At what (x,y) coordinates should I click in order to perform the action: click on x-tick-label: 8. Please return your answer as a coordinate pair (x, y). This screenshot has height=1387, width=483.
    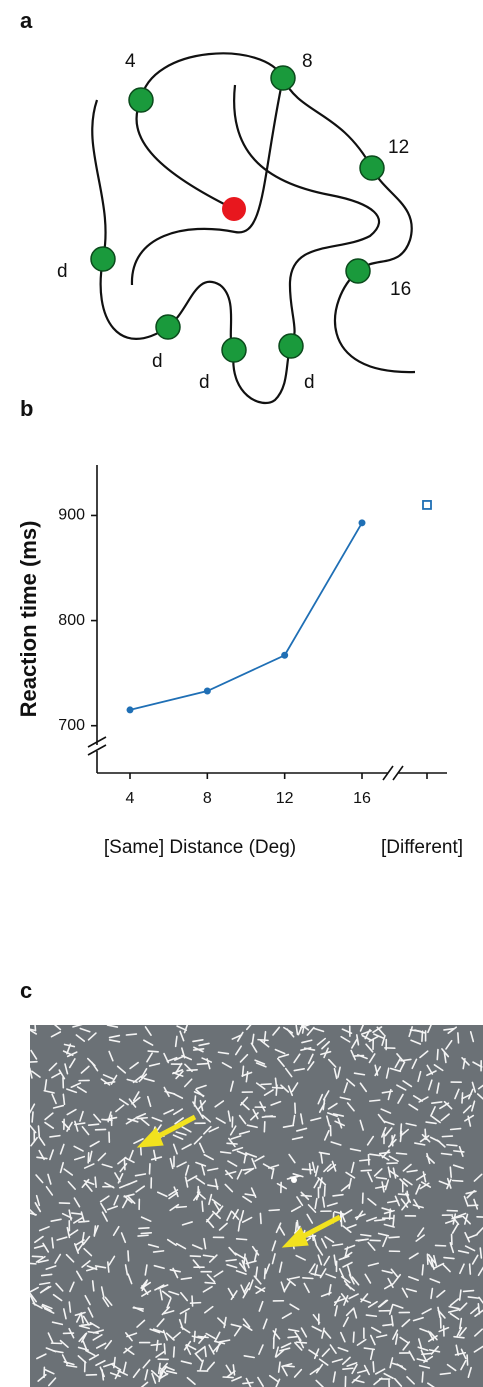
    Looking at the image, I should click on (207, 798).